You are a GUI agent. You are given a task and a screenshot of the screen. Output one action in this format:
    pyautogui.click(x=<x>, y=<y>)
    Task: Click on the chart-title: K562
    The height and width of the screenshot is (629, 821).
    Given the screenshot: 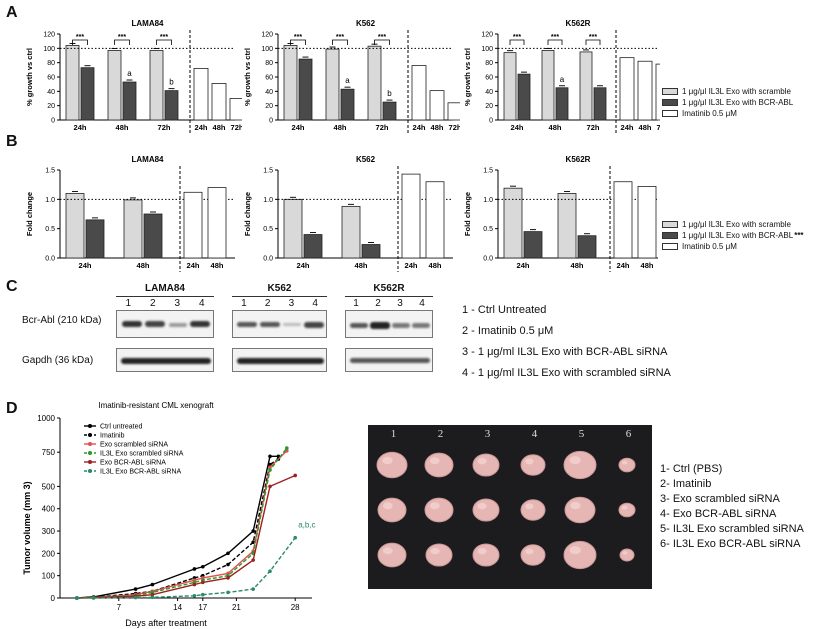 What is the action you would take?
    pyautogui.click(x=366, y=23)
    